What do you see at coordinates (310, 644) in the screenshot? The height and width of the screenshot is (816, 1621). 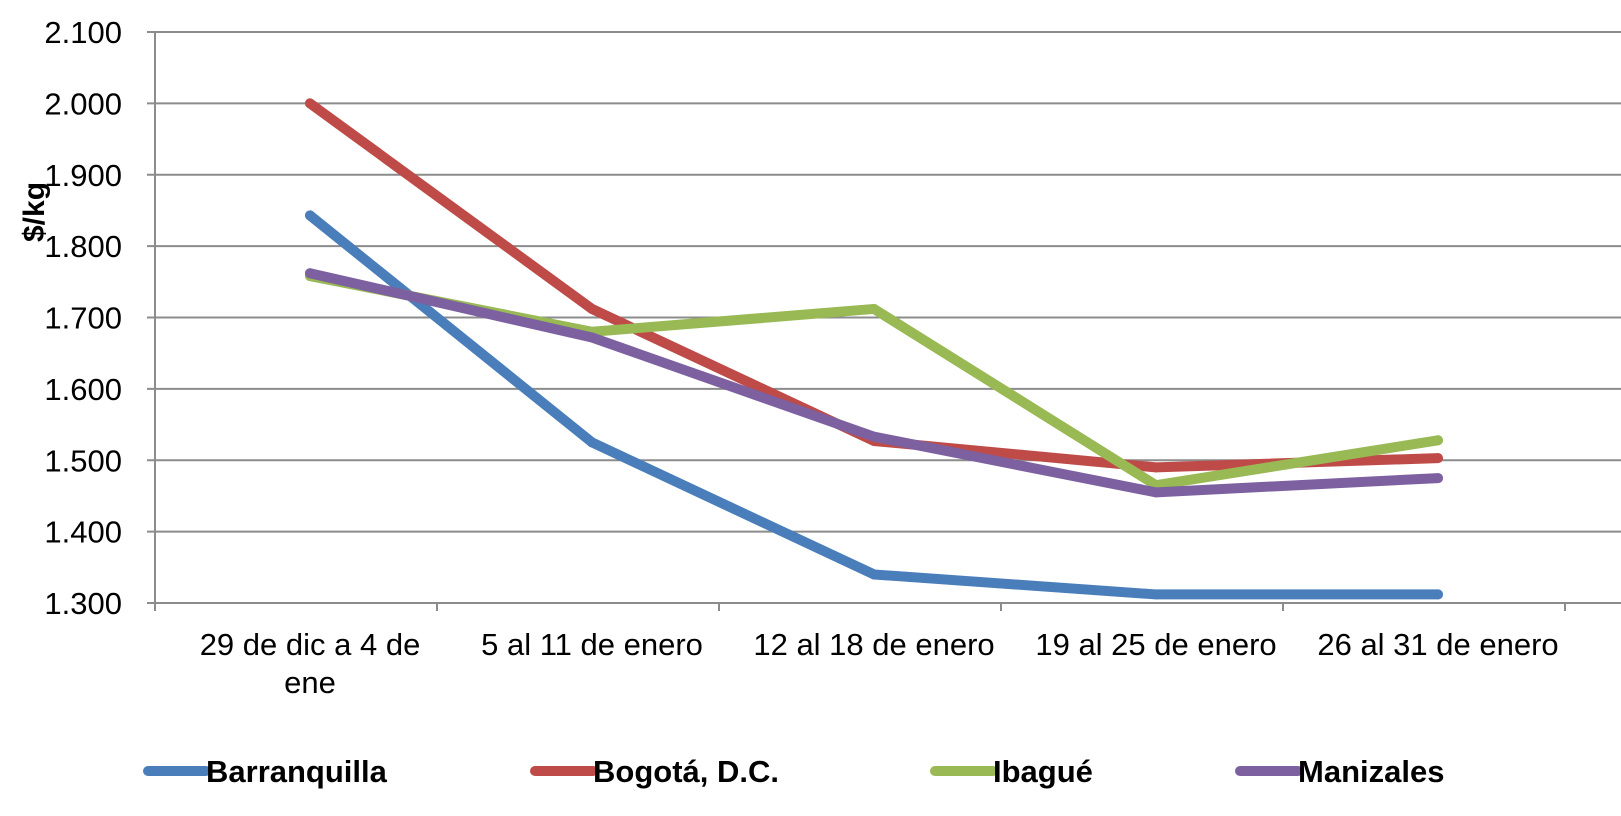 I see `x-tick-label: 29 de dic a 4 de` at bounding box center [310, 644].